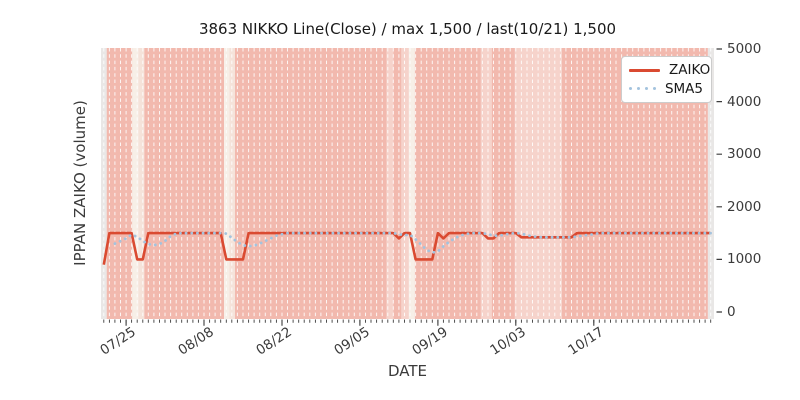 The height and width of the screenshot is (400, 800). What do you see at coordinates (744, 154) in the screenshot?
I see `y-tick-label: 3000` at bounding box center [744, 154].